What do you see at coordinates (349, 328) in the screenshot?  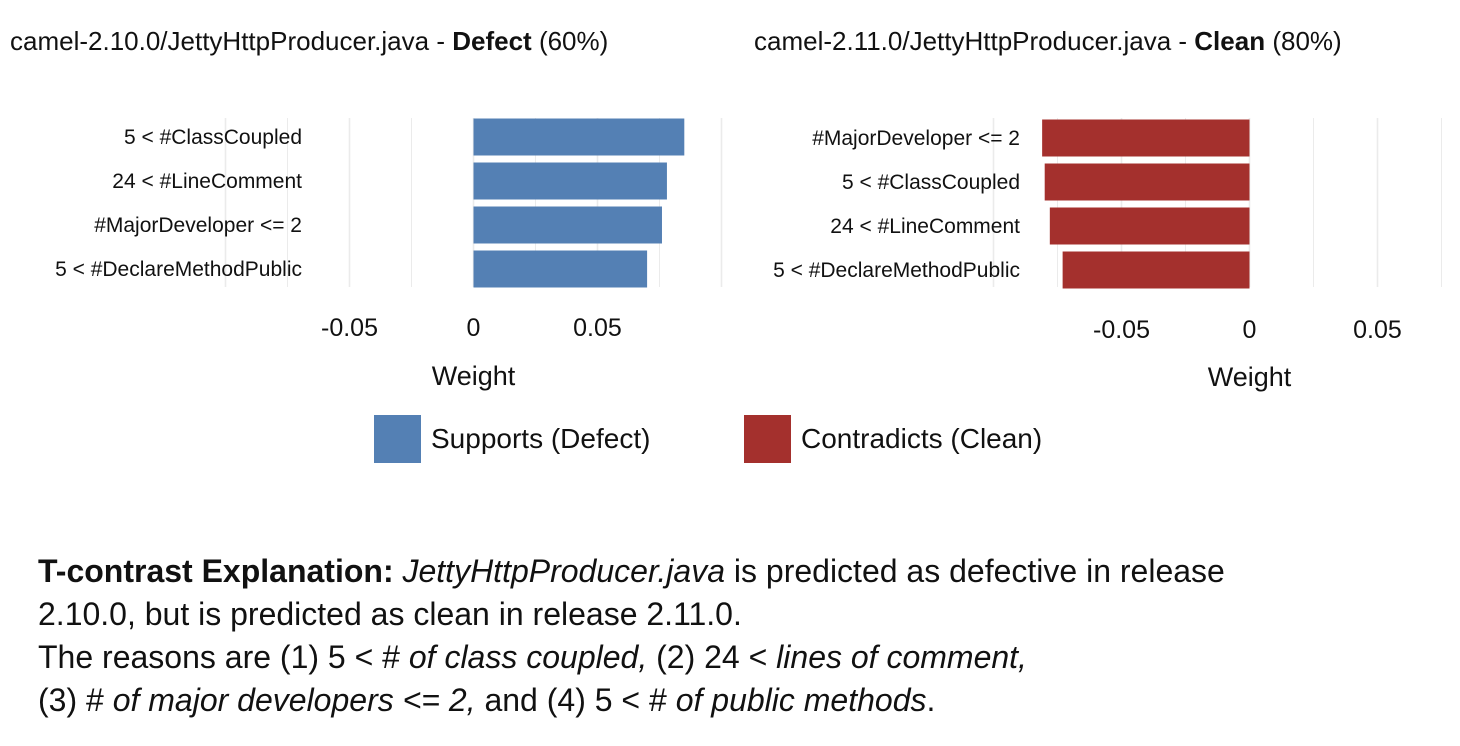 I see `tick-label-left-0: -0.05` at bounding box center [349, 328].